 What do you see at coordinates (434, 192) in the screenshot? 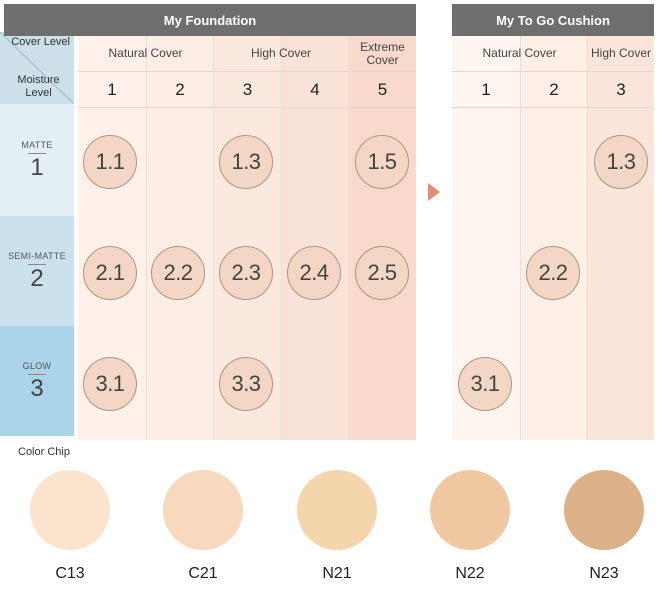
I see `arrow-right-icon` at bounding box center [434, 192].